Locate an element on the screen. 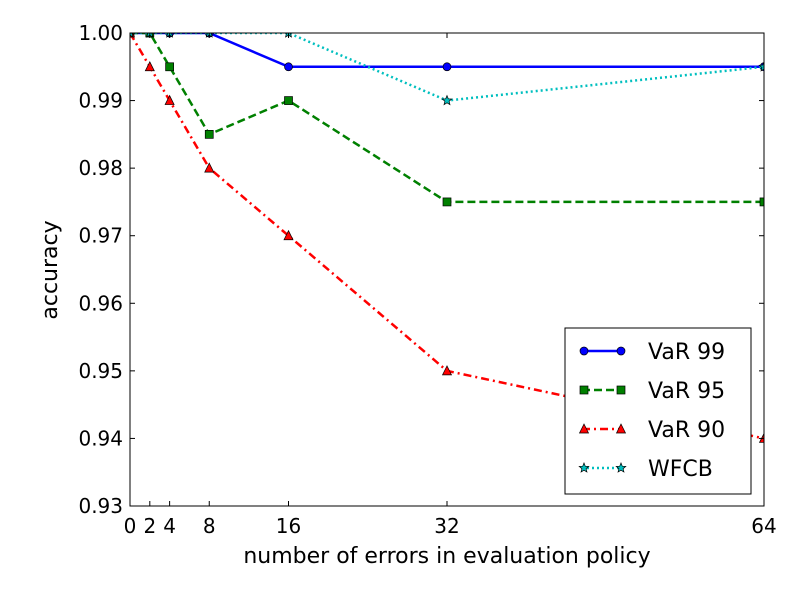 Image resolution: width=800 pixels, height=600 pixels. legend-label-var-99: VaR 99 is located at coordinates (686, 352).